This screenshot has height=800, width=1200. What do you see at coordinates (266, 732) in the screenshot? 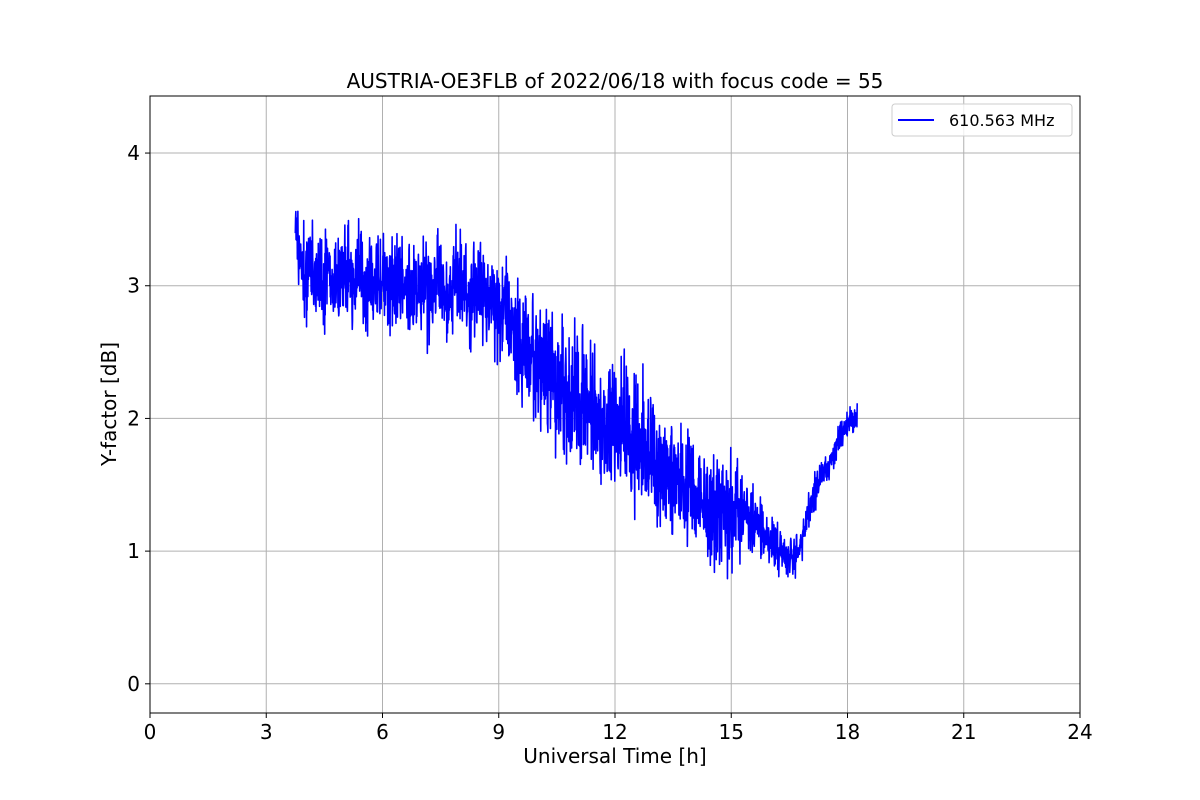
I see `x-tick-label: 3` at bounding box center [266, 732].